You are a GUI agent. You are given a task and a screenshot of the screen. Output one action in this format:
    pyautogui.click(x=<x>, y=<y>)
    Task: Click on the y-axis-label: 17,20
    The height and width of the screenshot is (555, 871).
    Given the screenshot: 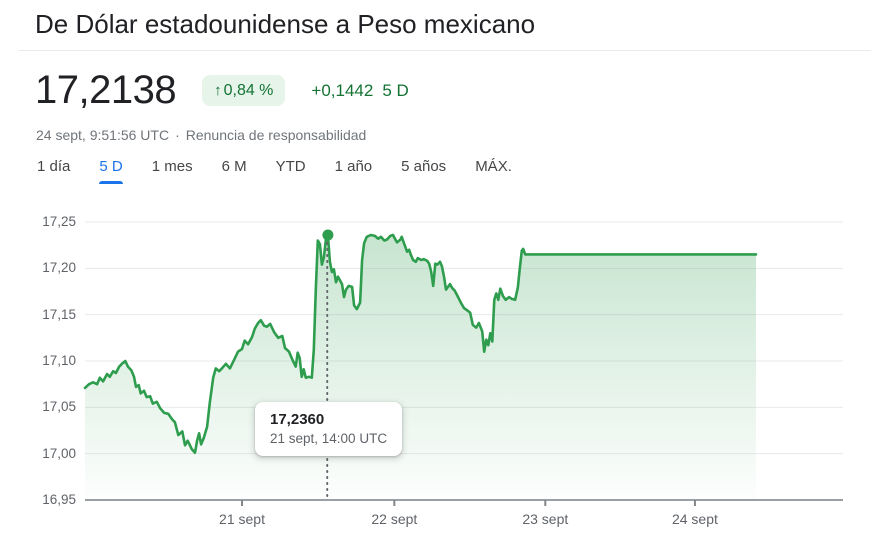 What is the action you would take?
    pyautogui.click(x=59, y=268)
    